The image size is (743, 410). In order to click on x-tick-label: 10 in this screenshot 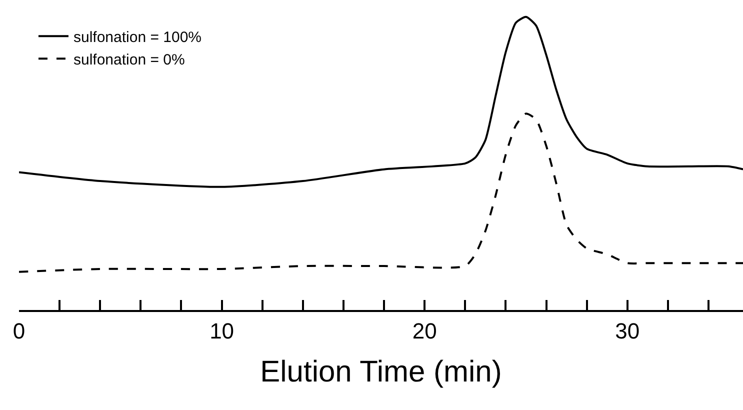, I will do `click(222, 331)`.